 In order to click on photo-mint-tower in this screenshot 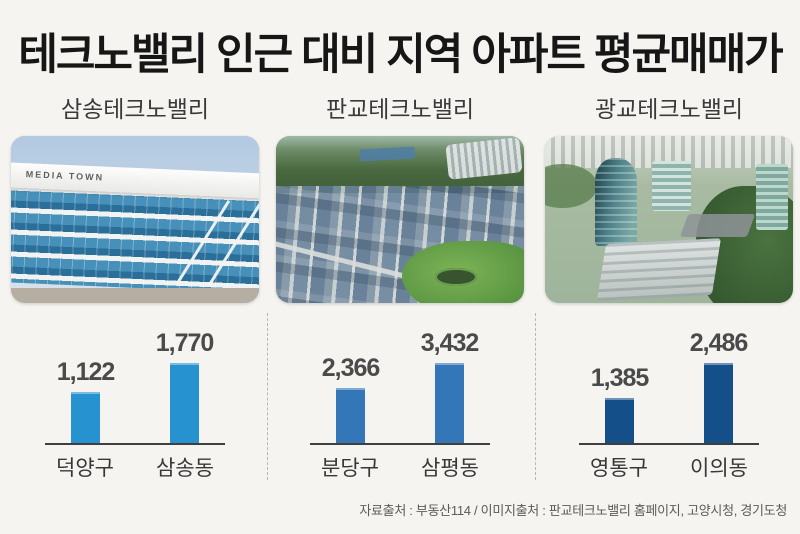, I will do `click(671, 186)`.